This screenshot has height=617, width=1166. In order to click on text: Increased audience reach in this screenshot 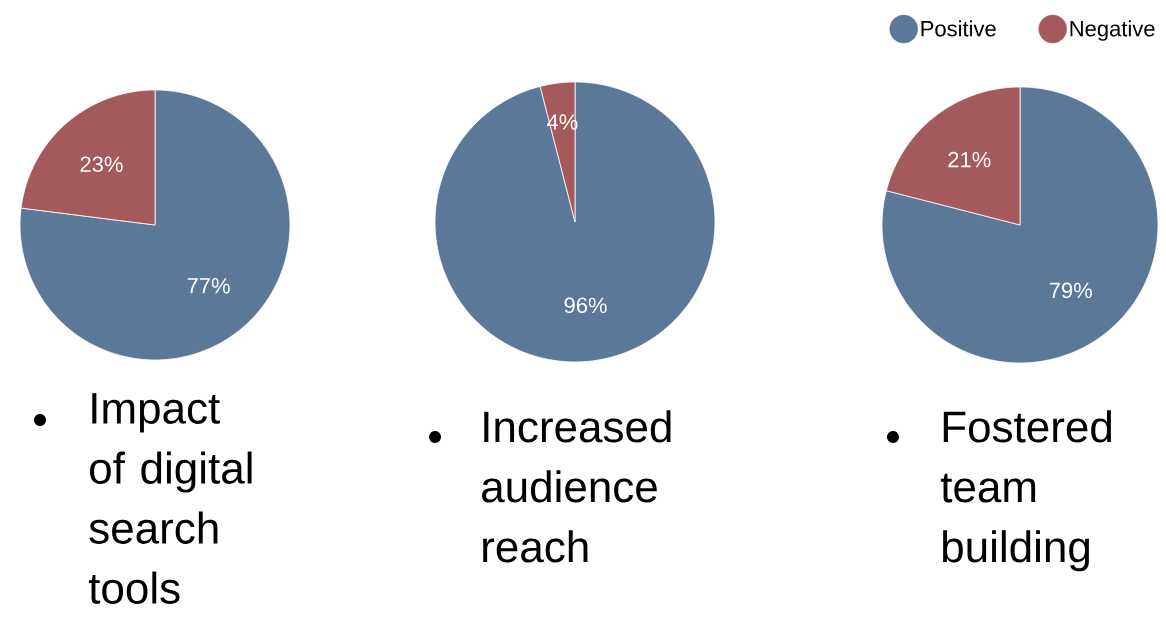, I will do `click(576, 486)`.